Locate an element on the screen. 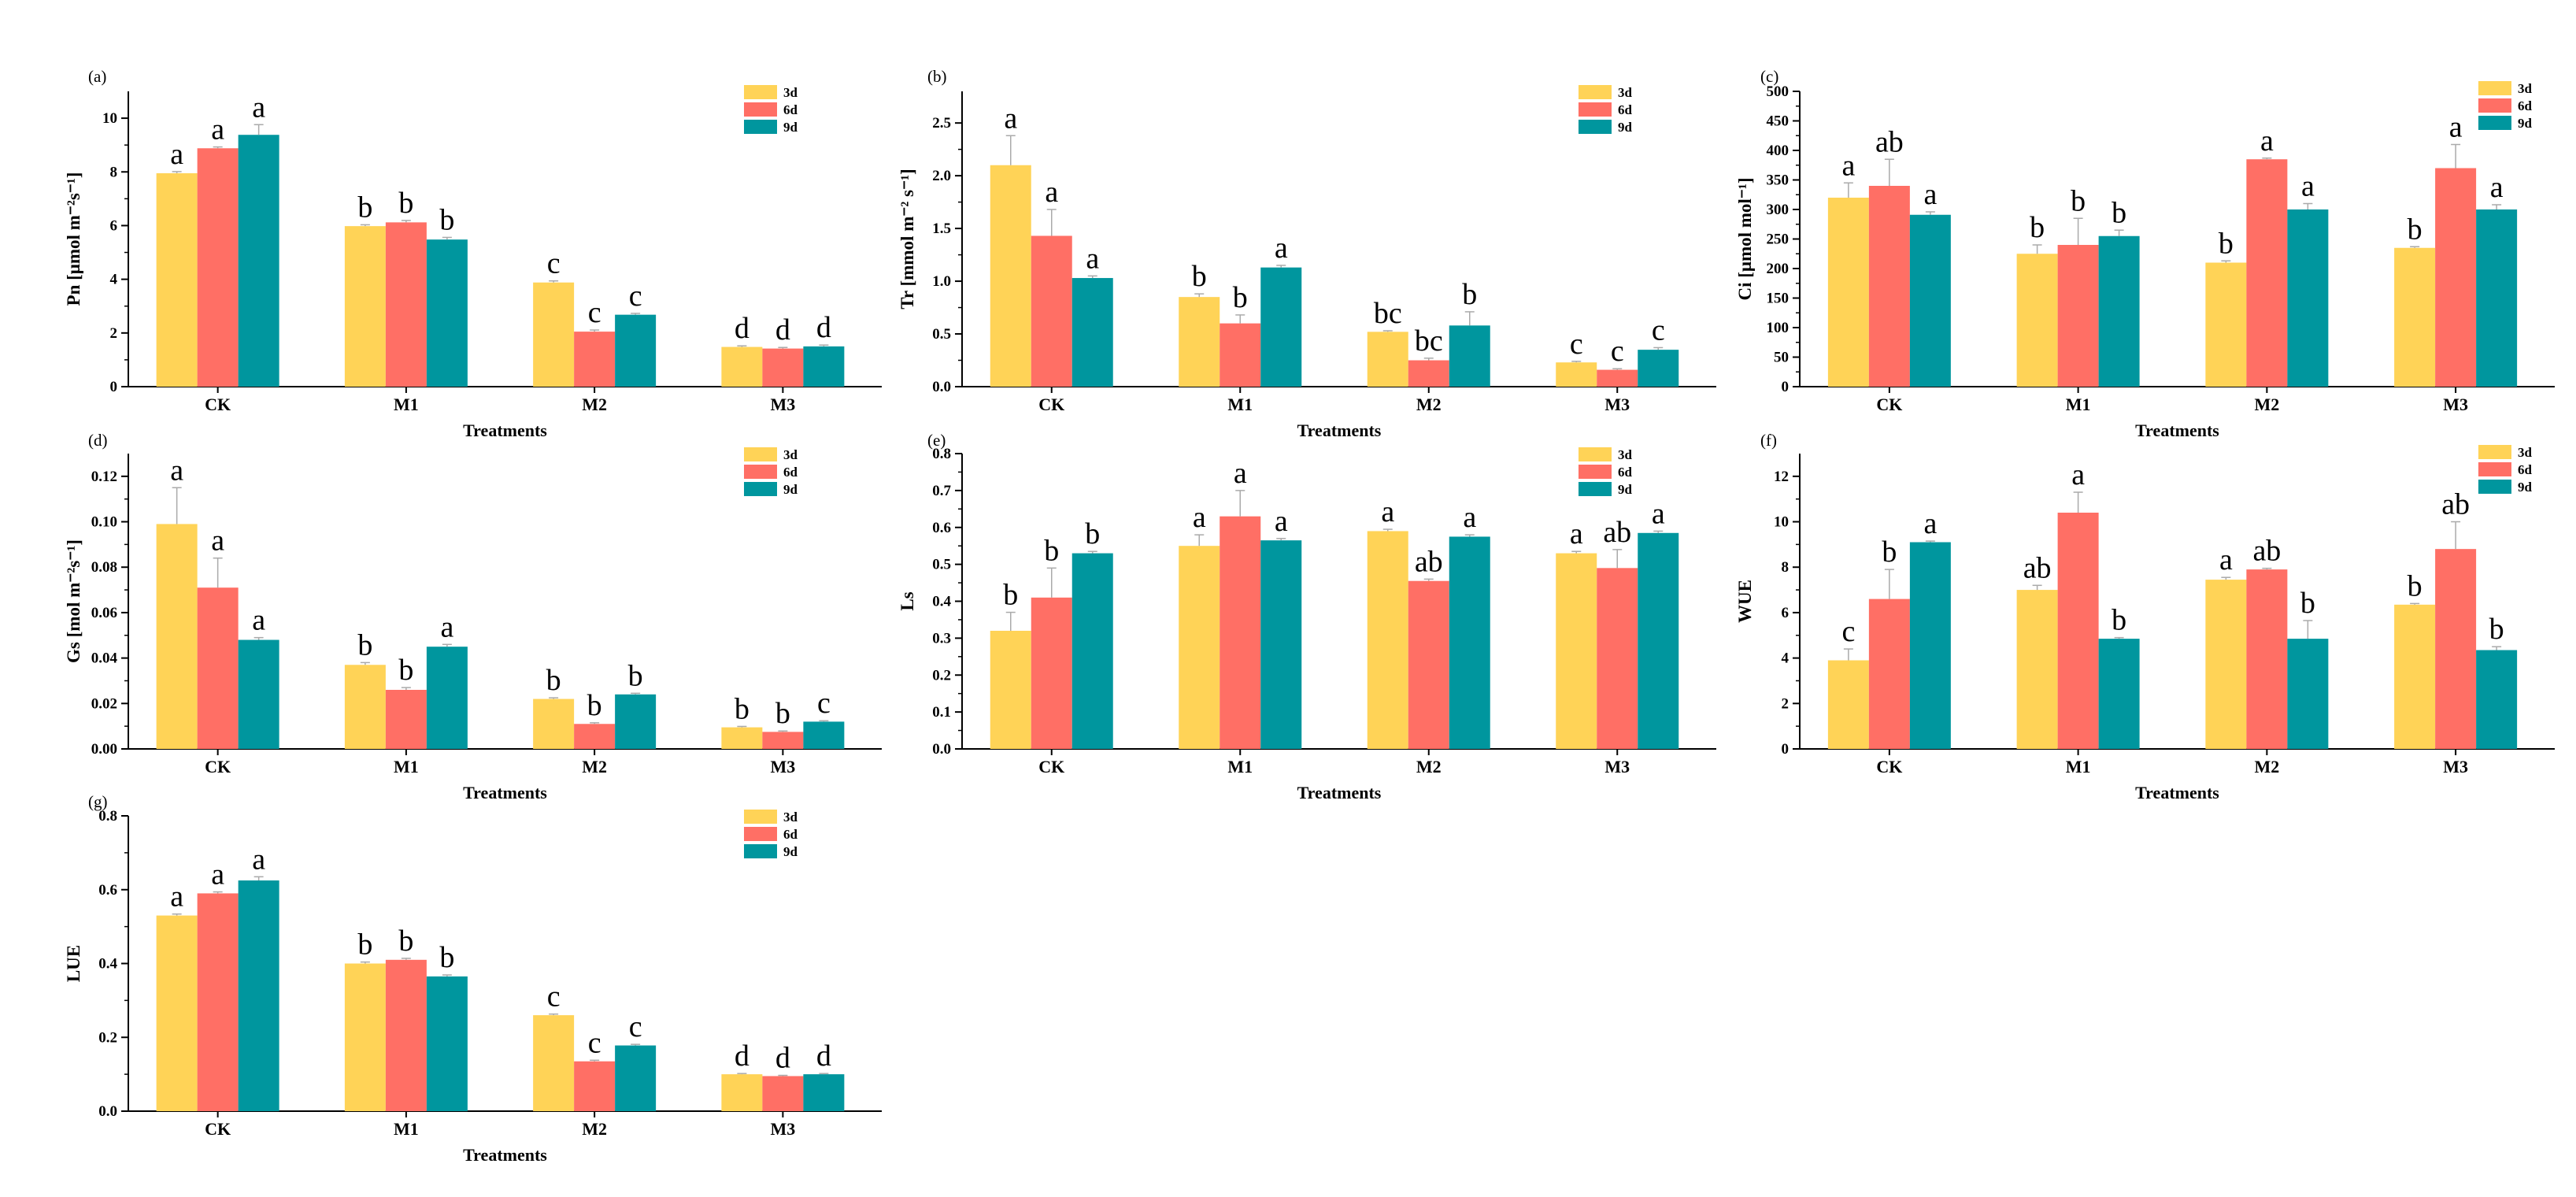 The image size is (2576, 1197). panel-label: (a) is located at coordinates (97, 76).